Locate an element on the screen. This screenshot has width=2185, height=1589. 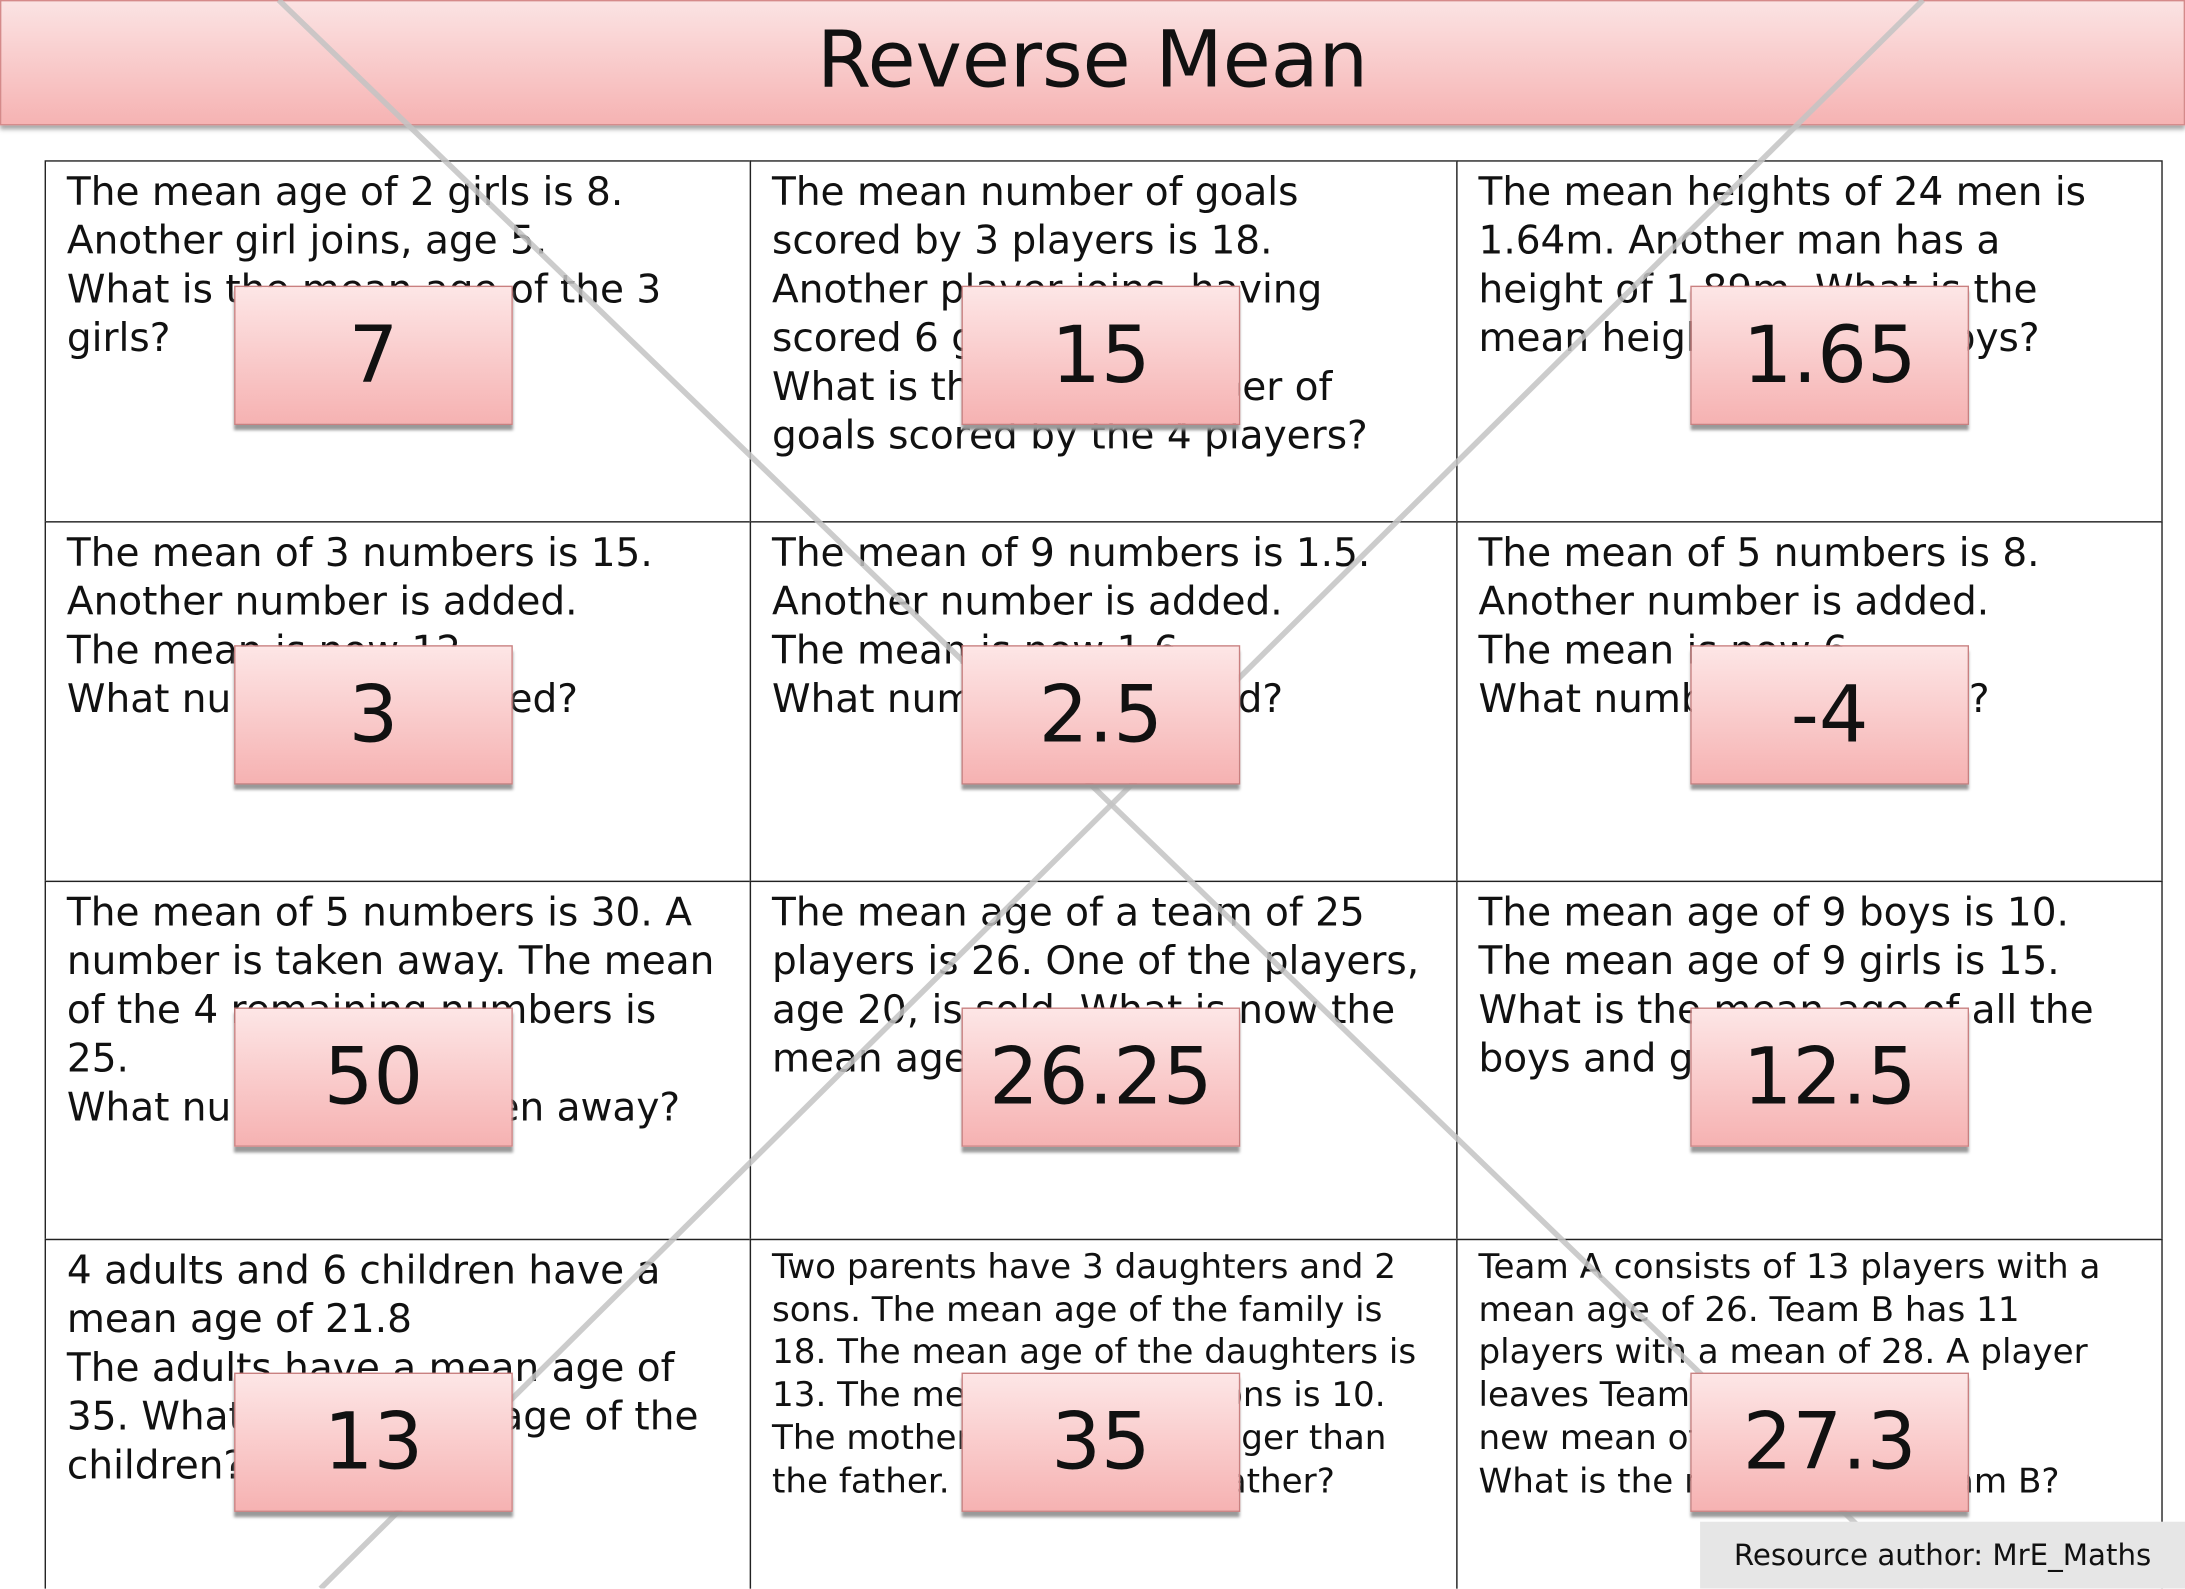
answer-box: 7 is located at coordinates (373, 355).